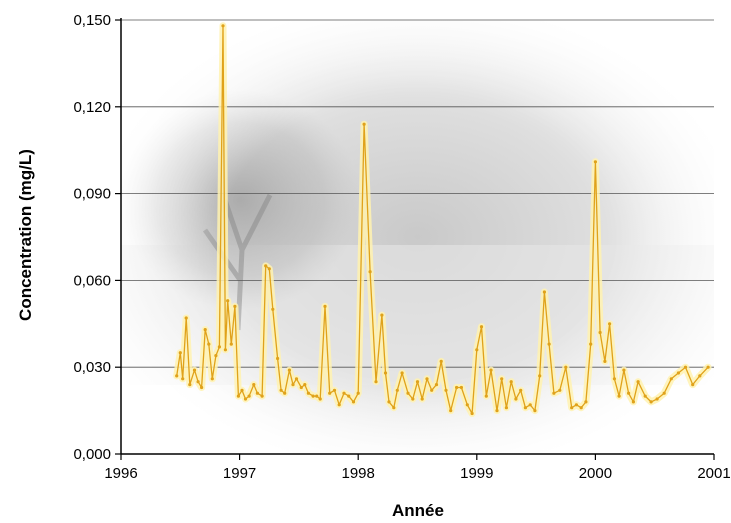 The height and width of the screenshot is (523, 731). What do you see at coordinates (92, 20) in the screenshot?
I see `y-tick-label: 0,150` at bounding box center [92, 20].